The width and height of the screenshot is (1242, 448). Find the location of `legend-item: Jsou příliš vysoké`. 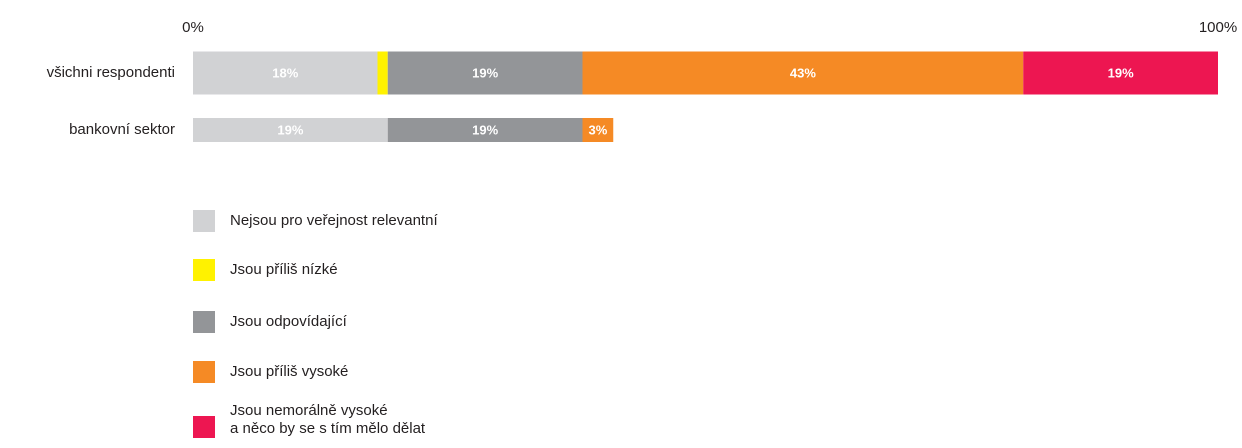

legend-item: Jsou příliš vysoké is located at coordinates (270, 372).